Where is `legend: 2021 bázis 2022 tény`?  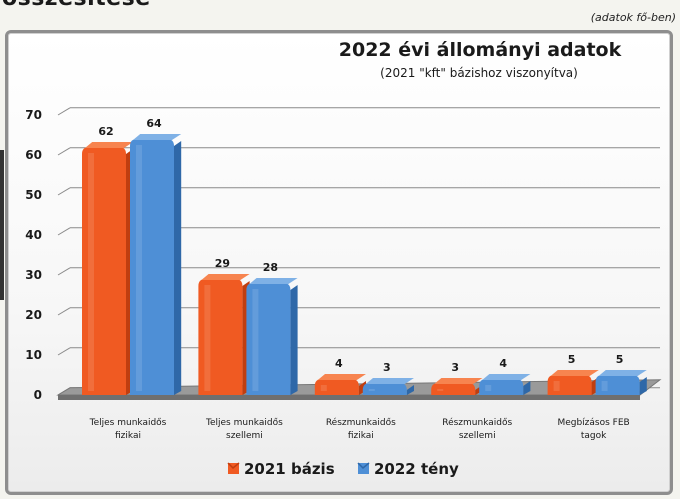
legend: 2021 bázis 2022 tény is located at coordinates (343, 469).